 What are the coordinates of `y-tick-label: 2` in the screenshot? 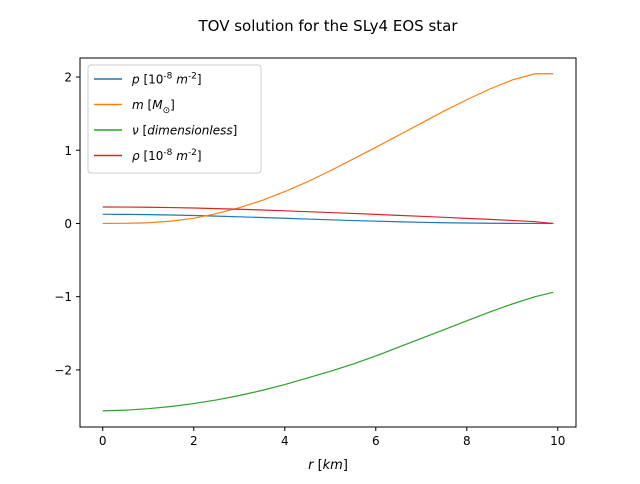 It's located at (68, 78).